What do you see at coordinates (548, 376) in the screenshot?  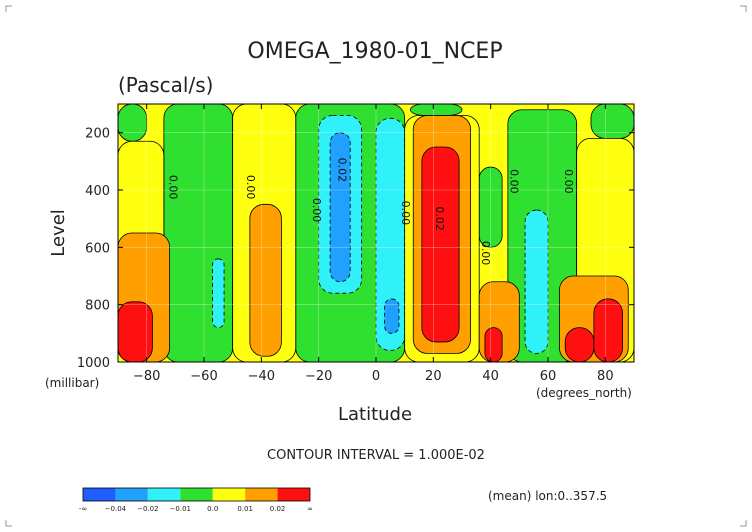 I see `x-tick-label: 60` at bounding box center [548, 376].